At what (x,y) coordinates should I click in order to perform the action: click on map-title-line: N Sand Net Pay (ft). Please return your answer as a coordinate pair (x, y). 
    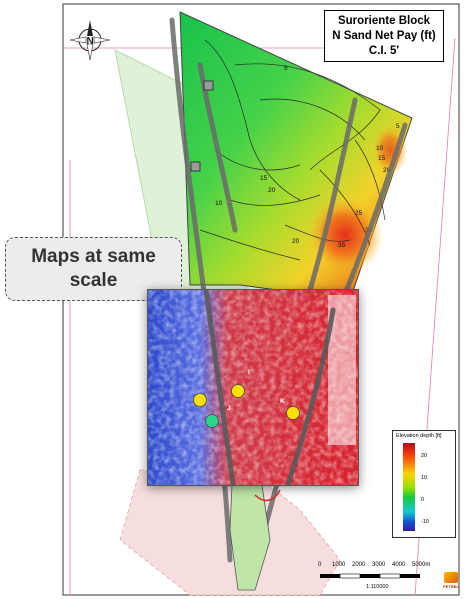
    Looking at the image, I should click on (384, 36).